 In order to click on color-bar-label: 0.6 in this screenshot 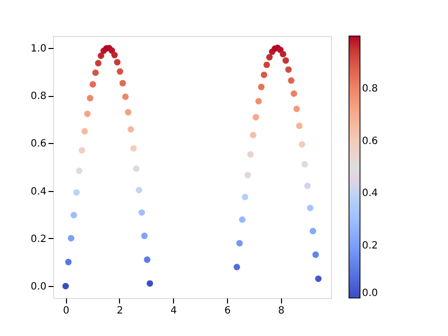, I will do `click(370, 141)`.